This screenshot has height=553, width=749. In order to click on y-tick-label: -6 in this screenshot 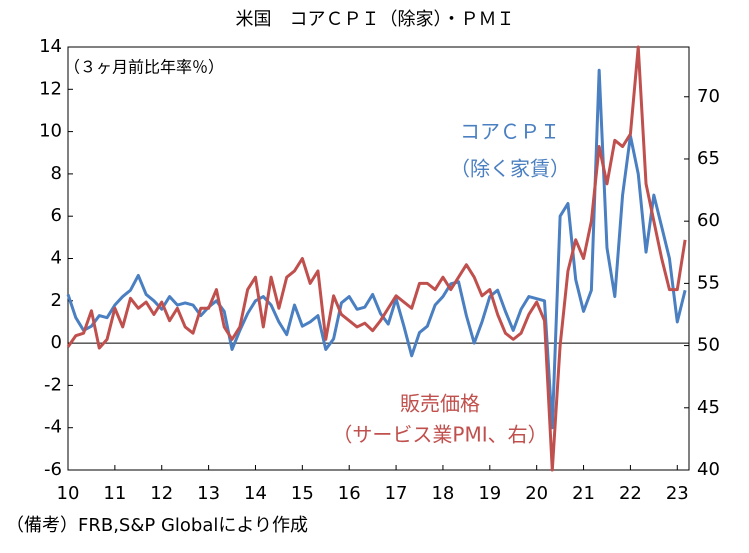, I will do `click(53, 469)`.